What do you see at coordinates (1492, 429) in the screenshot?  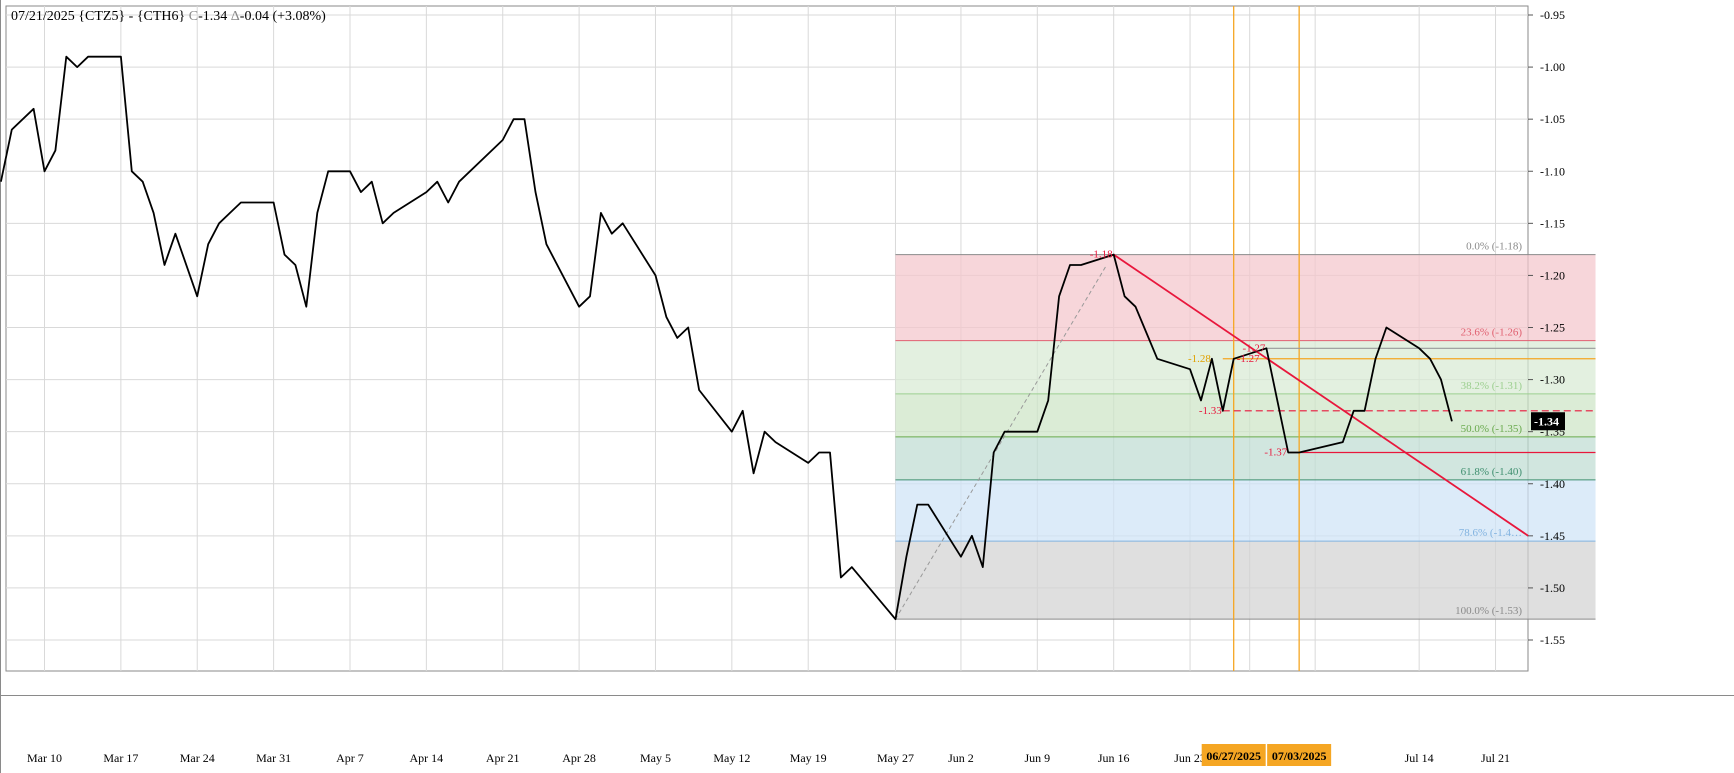 I see `fib-level-label: 50.0% (-1.35)` at bounding box center [1492, 429].